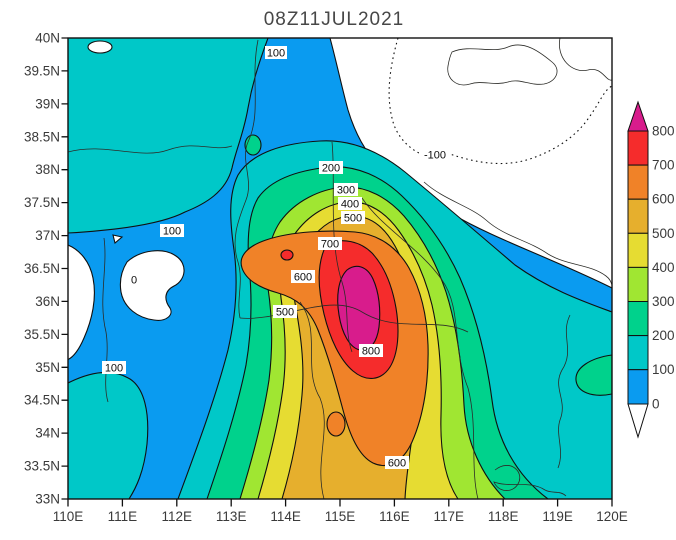  I want to click on boundary-line-north-south-core, so click(342, 247).